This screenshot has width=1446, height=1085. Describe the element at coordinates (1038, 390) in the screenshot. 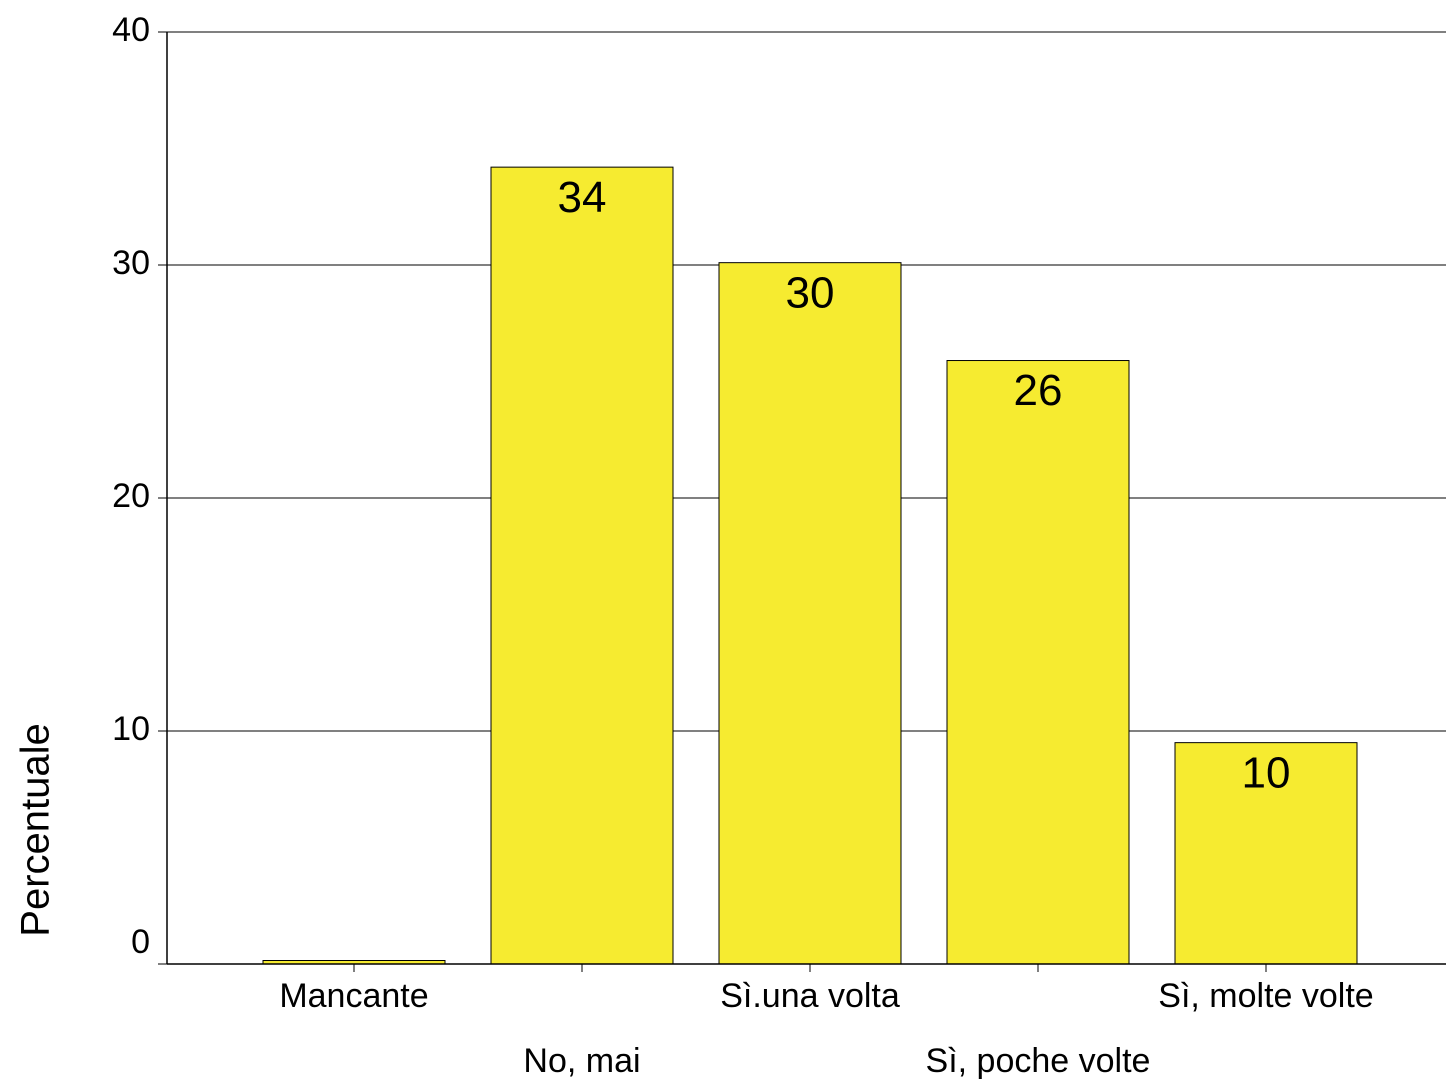

I see `data-label: 26` at that location.